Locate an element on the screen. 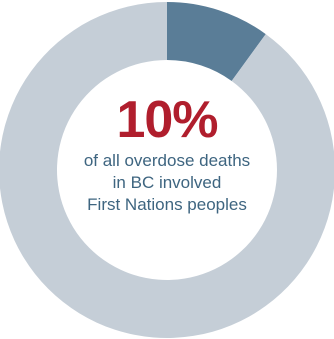 The image size is (334, 339). caption-line-3: First Nations peoples is located at coordinates (167, 204).